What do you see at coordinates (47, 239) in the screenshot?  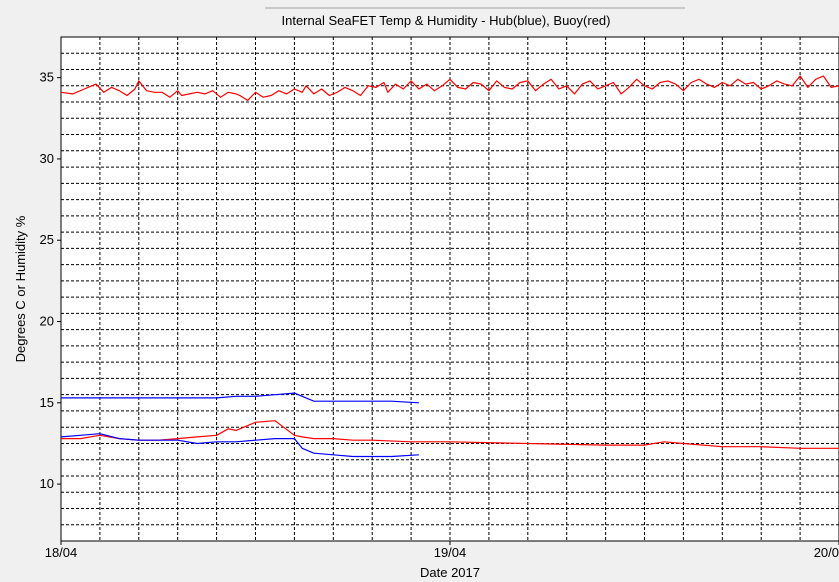 I see `y-tick-label: 25` at bounding box center [47, 239].